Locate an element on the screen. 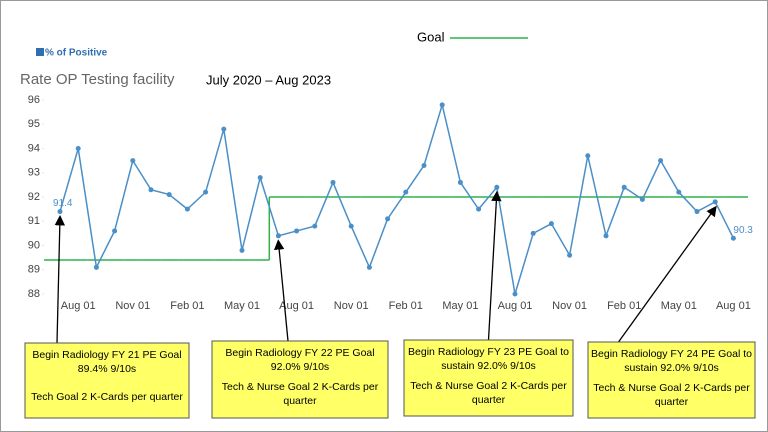 The width and height of the screenshot is (768, 432). y-tick-label: 96 is located at coordinates (34, 100).